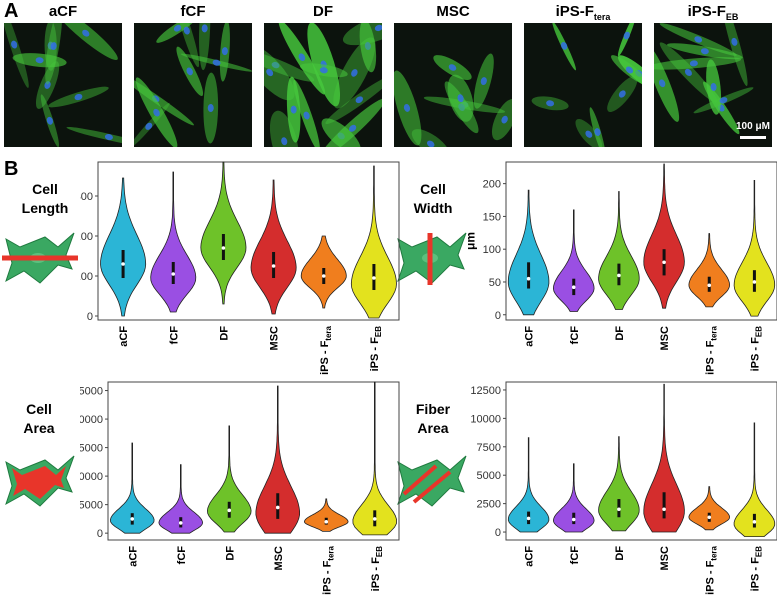 The image size is (777, 598). What do you see at coordinates (753, 137) in the screenshot?
I see `scale-bar` at bounding box center [753, 137].